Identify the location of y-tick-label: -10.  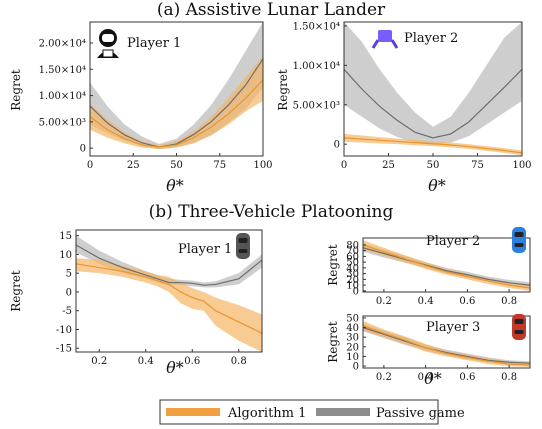
(64, 330).